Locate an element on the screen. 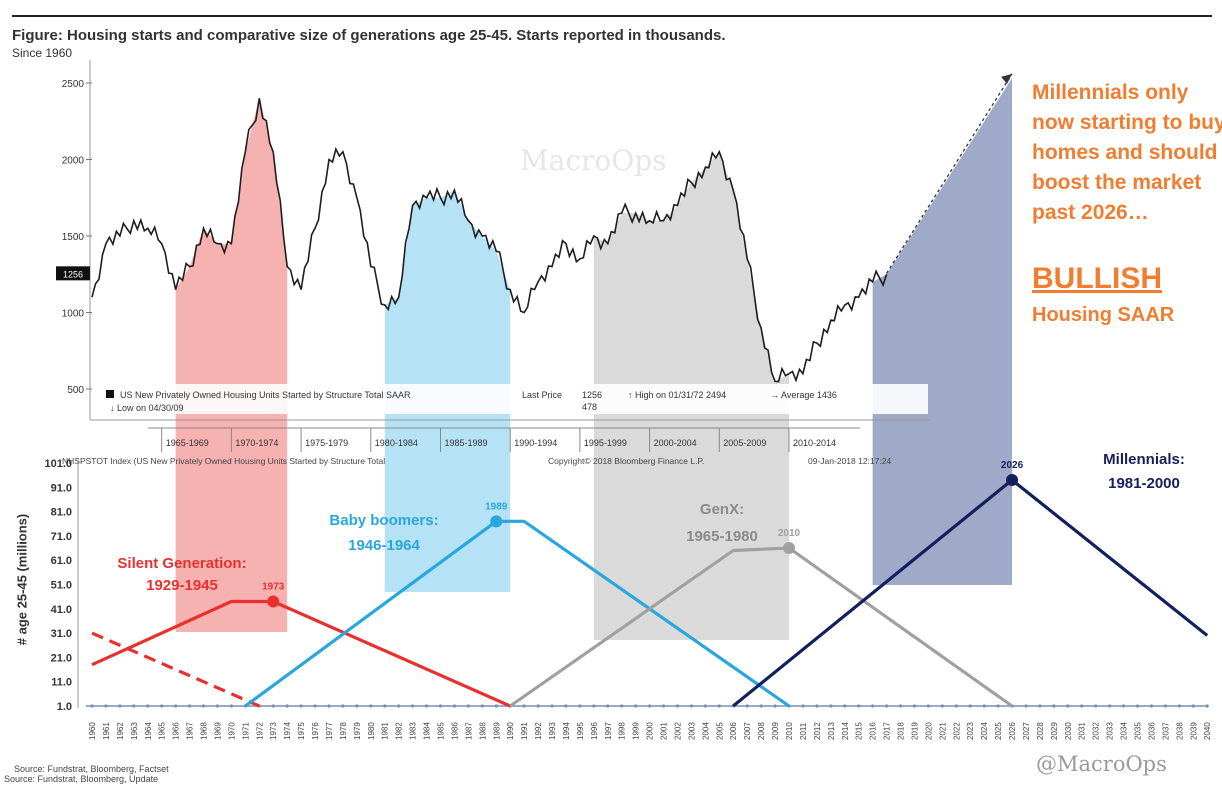 This screenshot has height=797, width=1222. bloomberg-timestamp: 09-Jan-2018 12:17:24 is located at coordinates (849, 461).